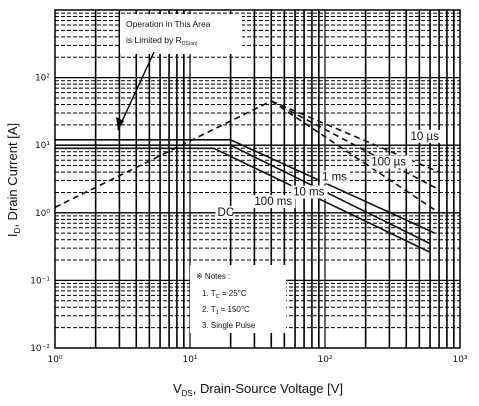 The height and width of the screenshot is (406, 479). What do you see at coordinates (309, 193) in the screenshot?
I see `curve-label: 10 ms` at bounding box center [309, 193].